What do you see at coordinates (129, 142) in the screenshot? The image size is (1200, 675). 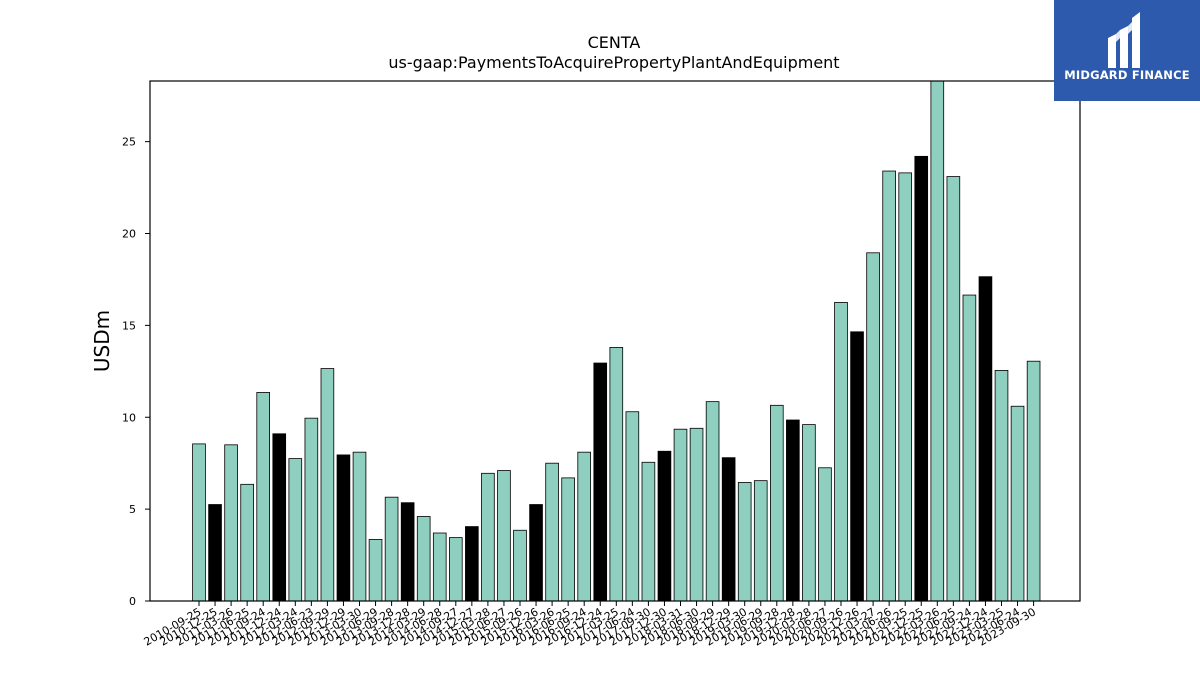 I see `y-tick-label: 25` at bounding box center [129, 142].